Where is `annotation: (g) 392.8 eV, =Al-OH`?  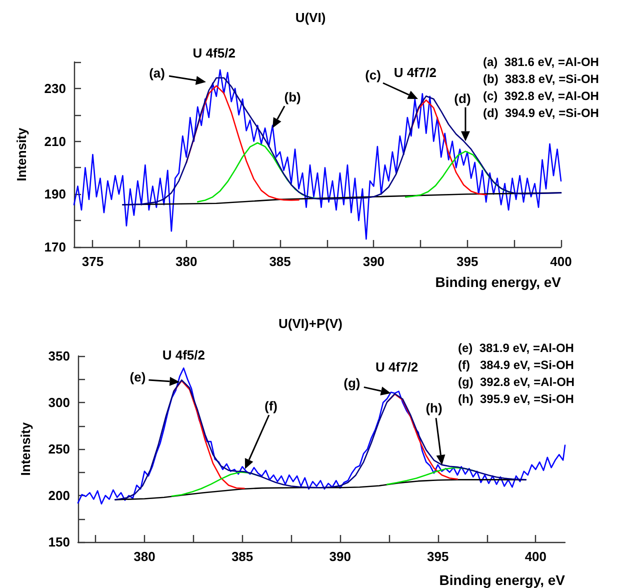 annotation: (g) 392.8 eV, =Al-OH is located at coordinates (516, 382).